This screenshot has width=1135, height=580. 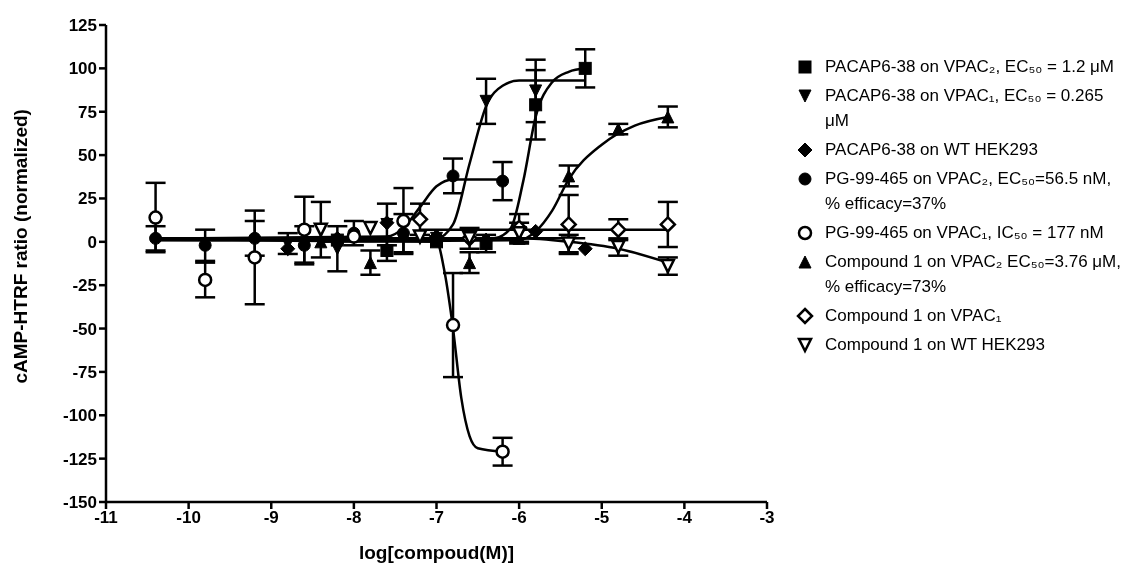 What do you see at coordinates (684, 518) in the screenshot?
I see `x-tick-label: -4` at bounding box center [684, 518].